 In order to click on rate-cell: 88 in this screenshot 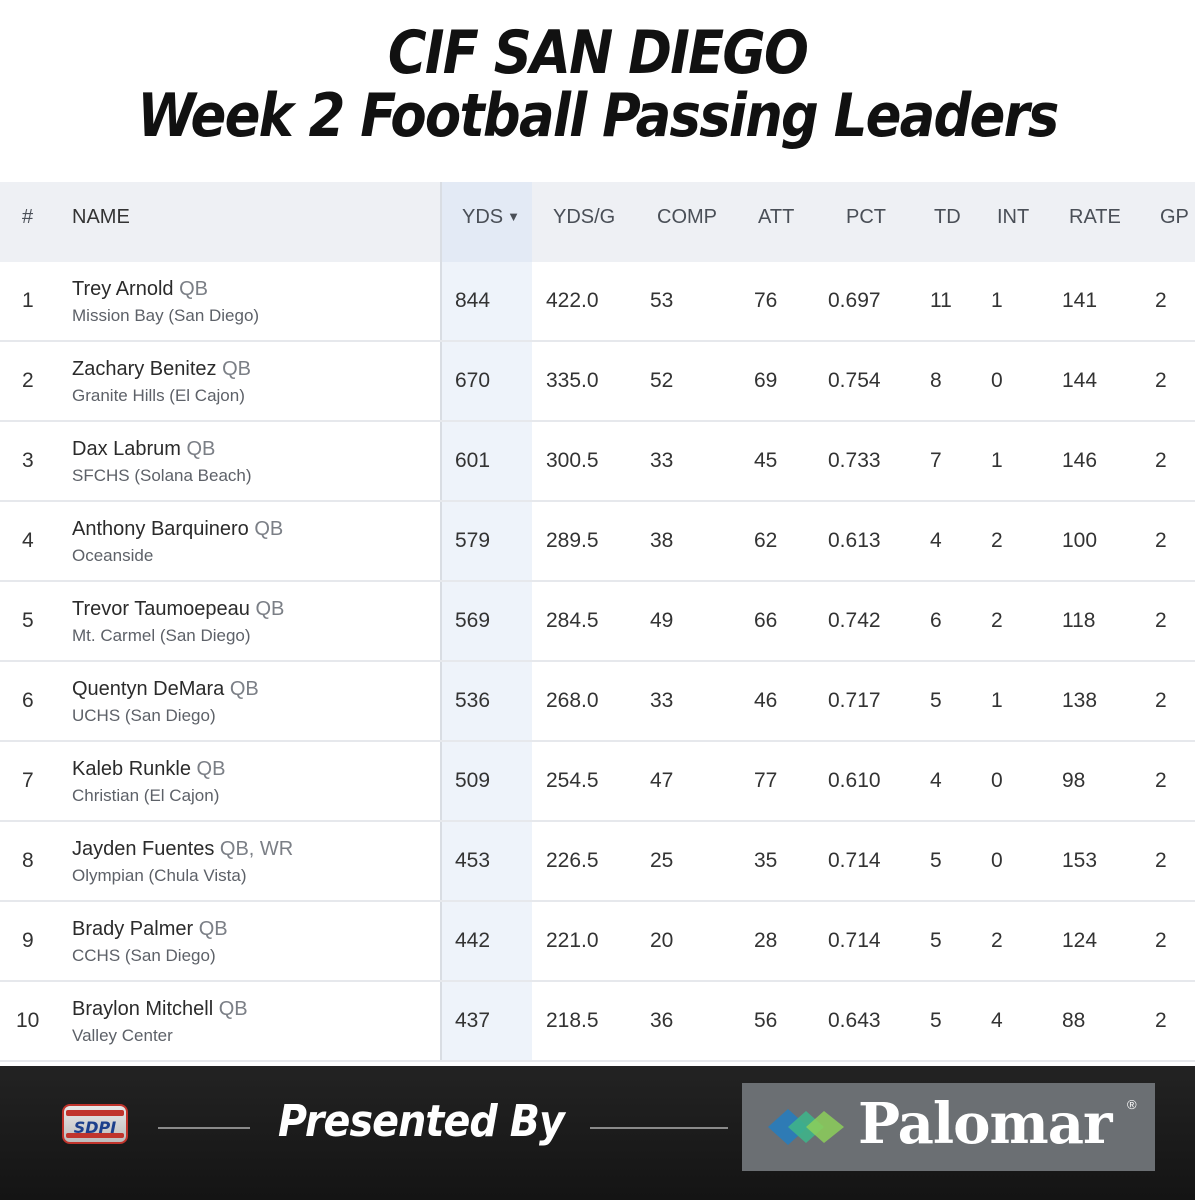, I will do `click(1074, 1020)`.